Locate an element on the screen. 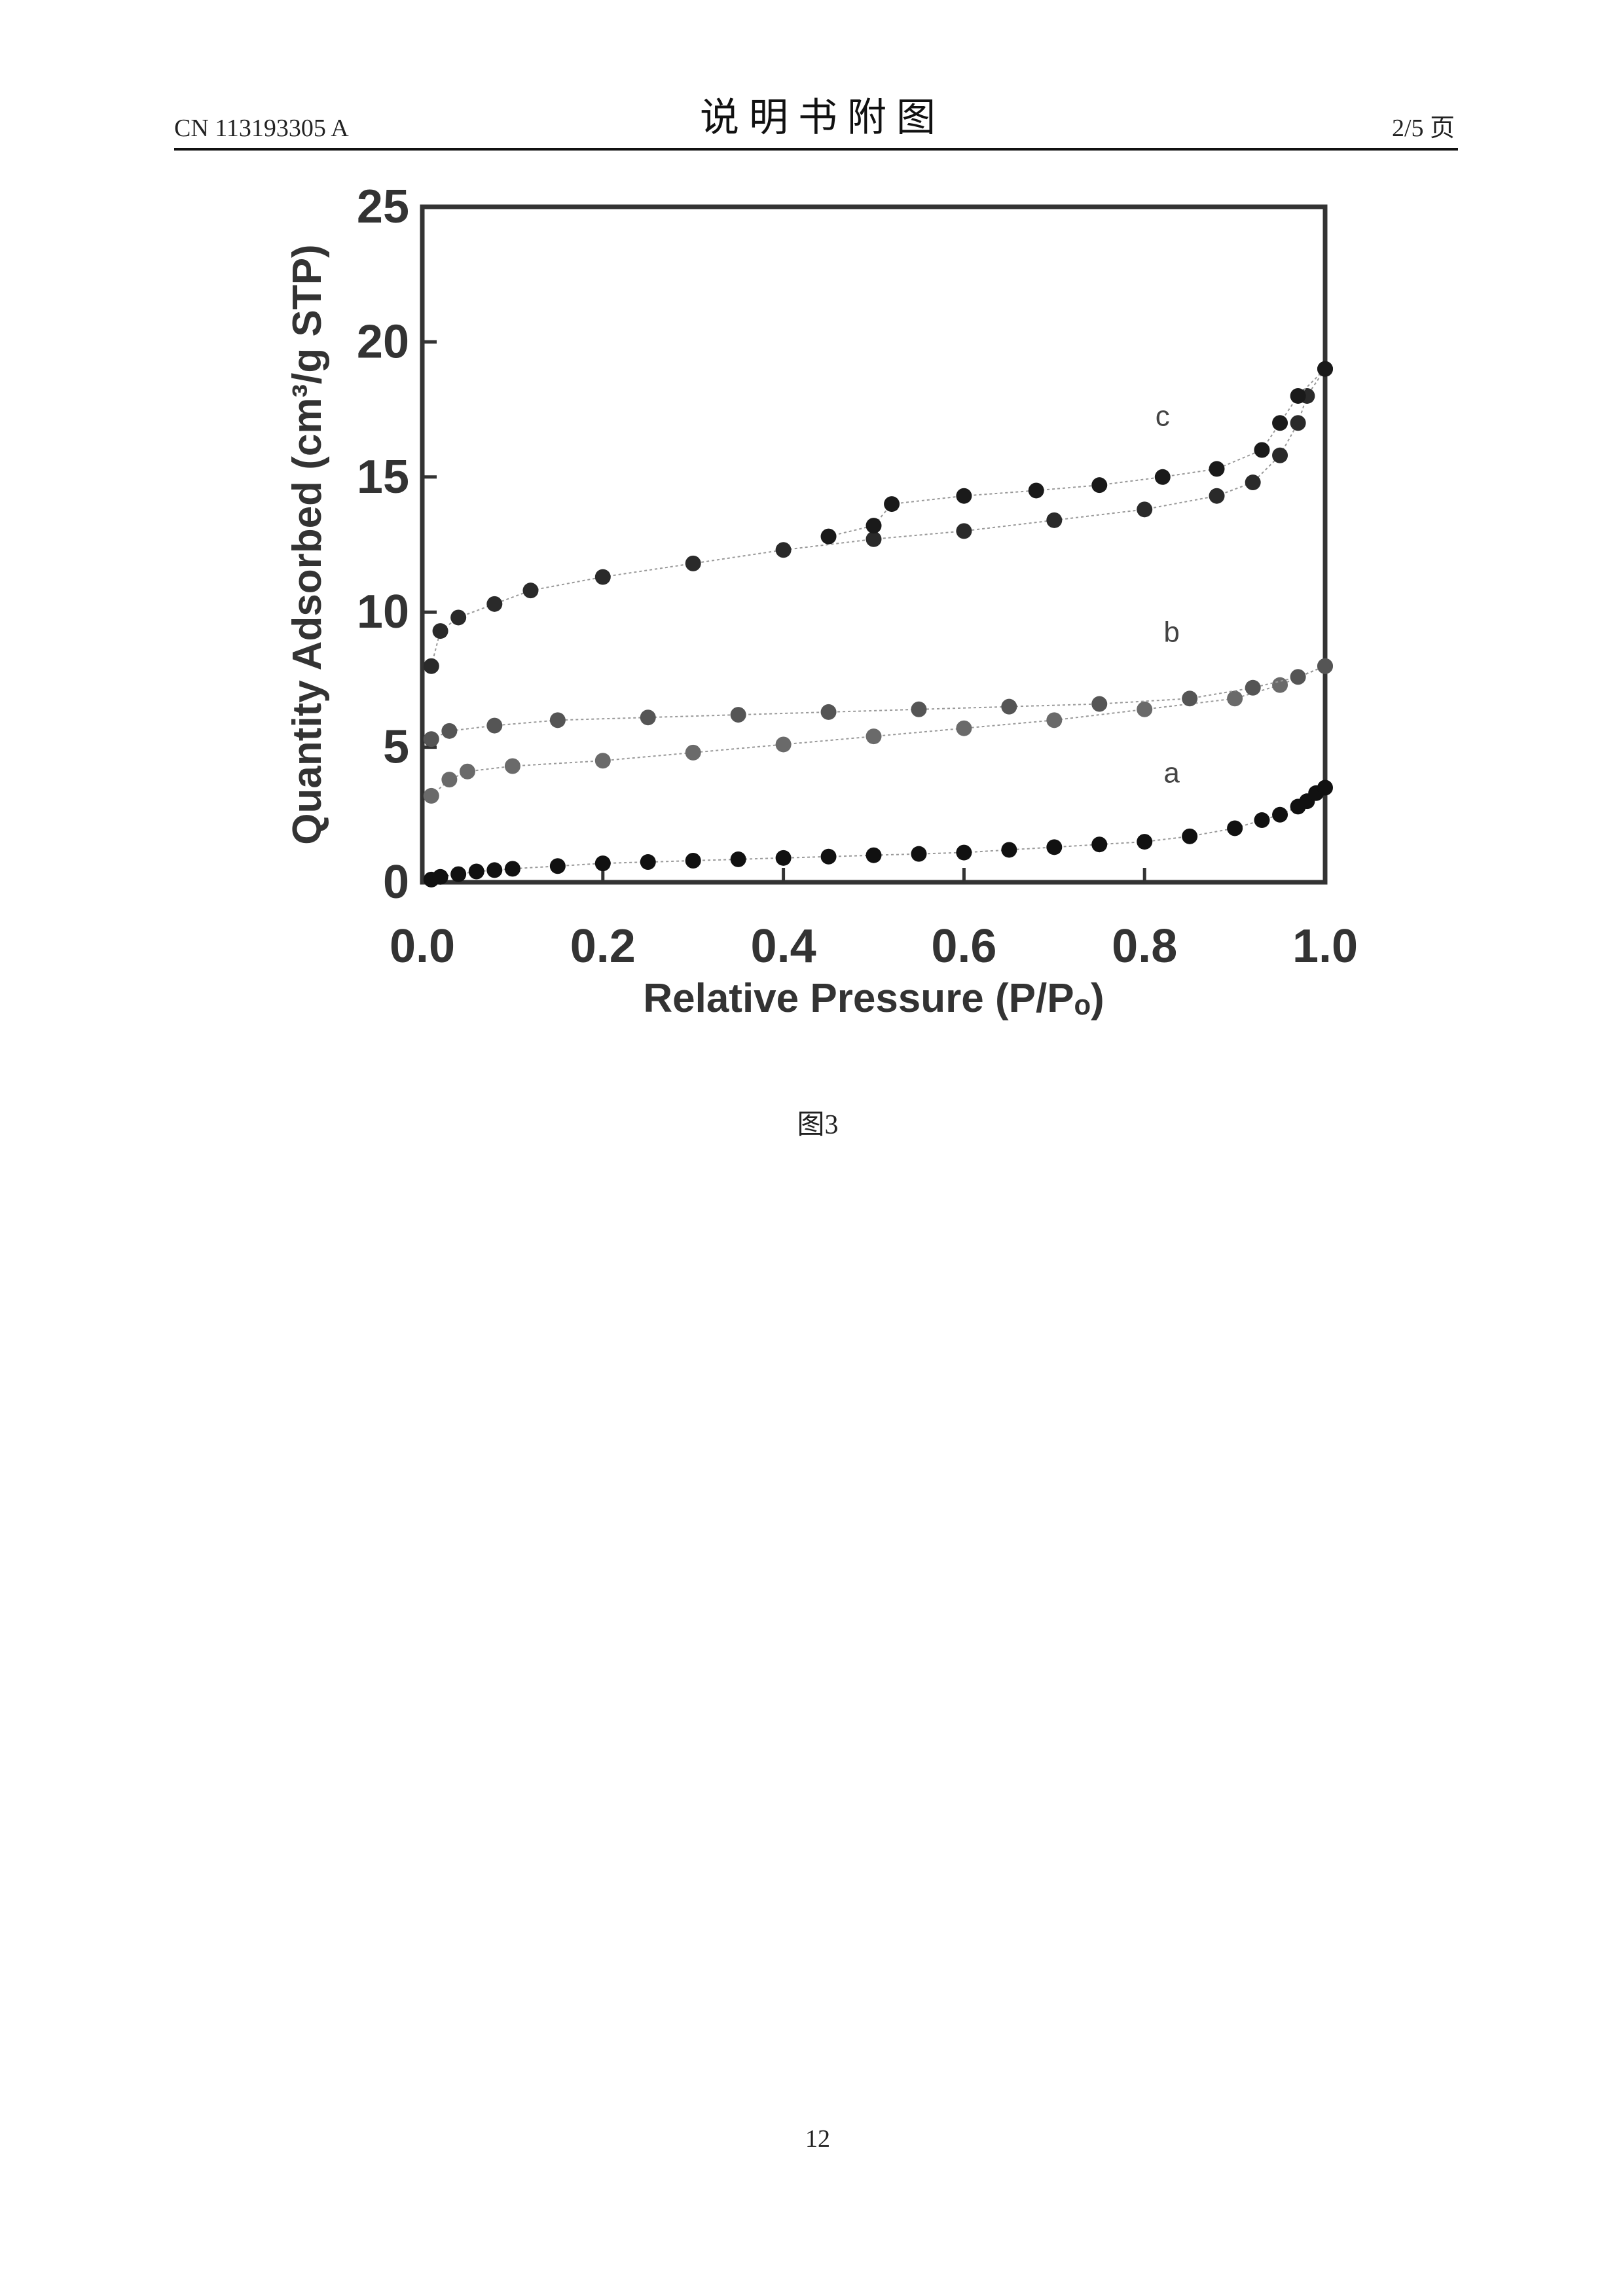 This screenshot has height=2296, width=1623. figure-caption: 图3 is located at coordinates (817, 1125).